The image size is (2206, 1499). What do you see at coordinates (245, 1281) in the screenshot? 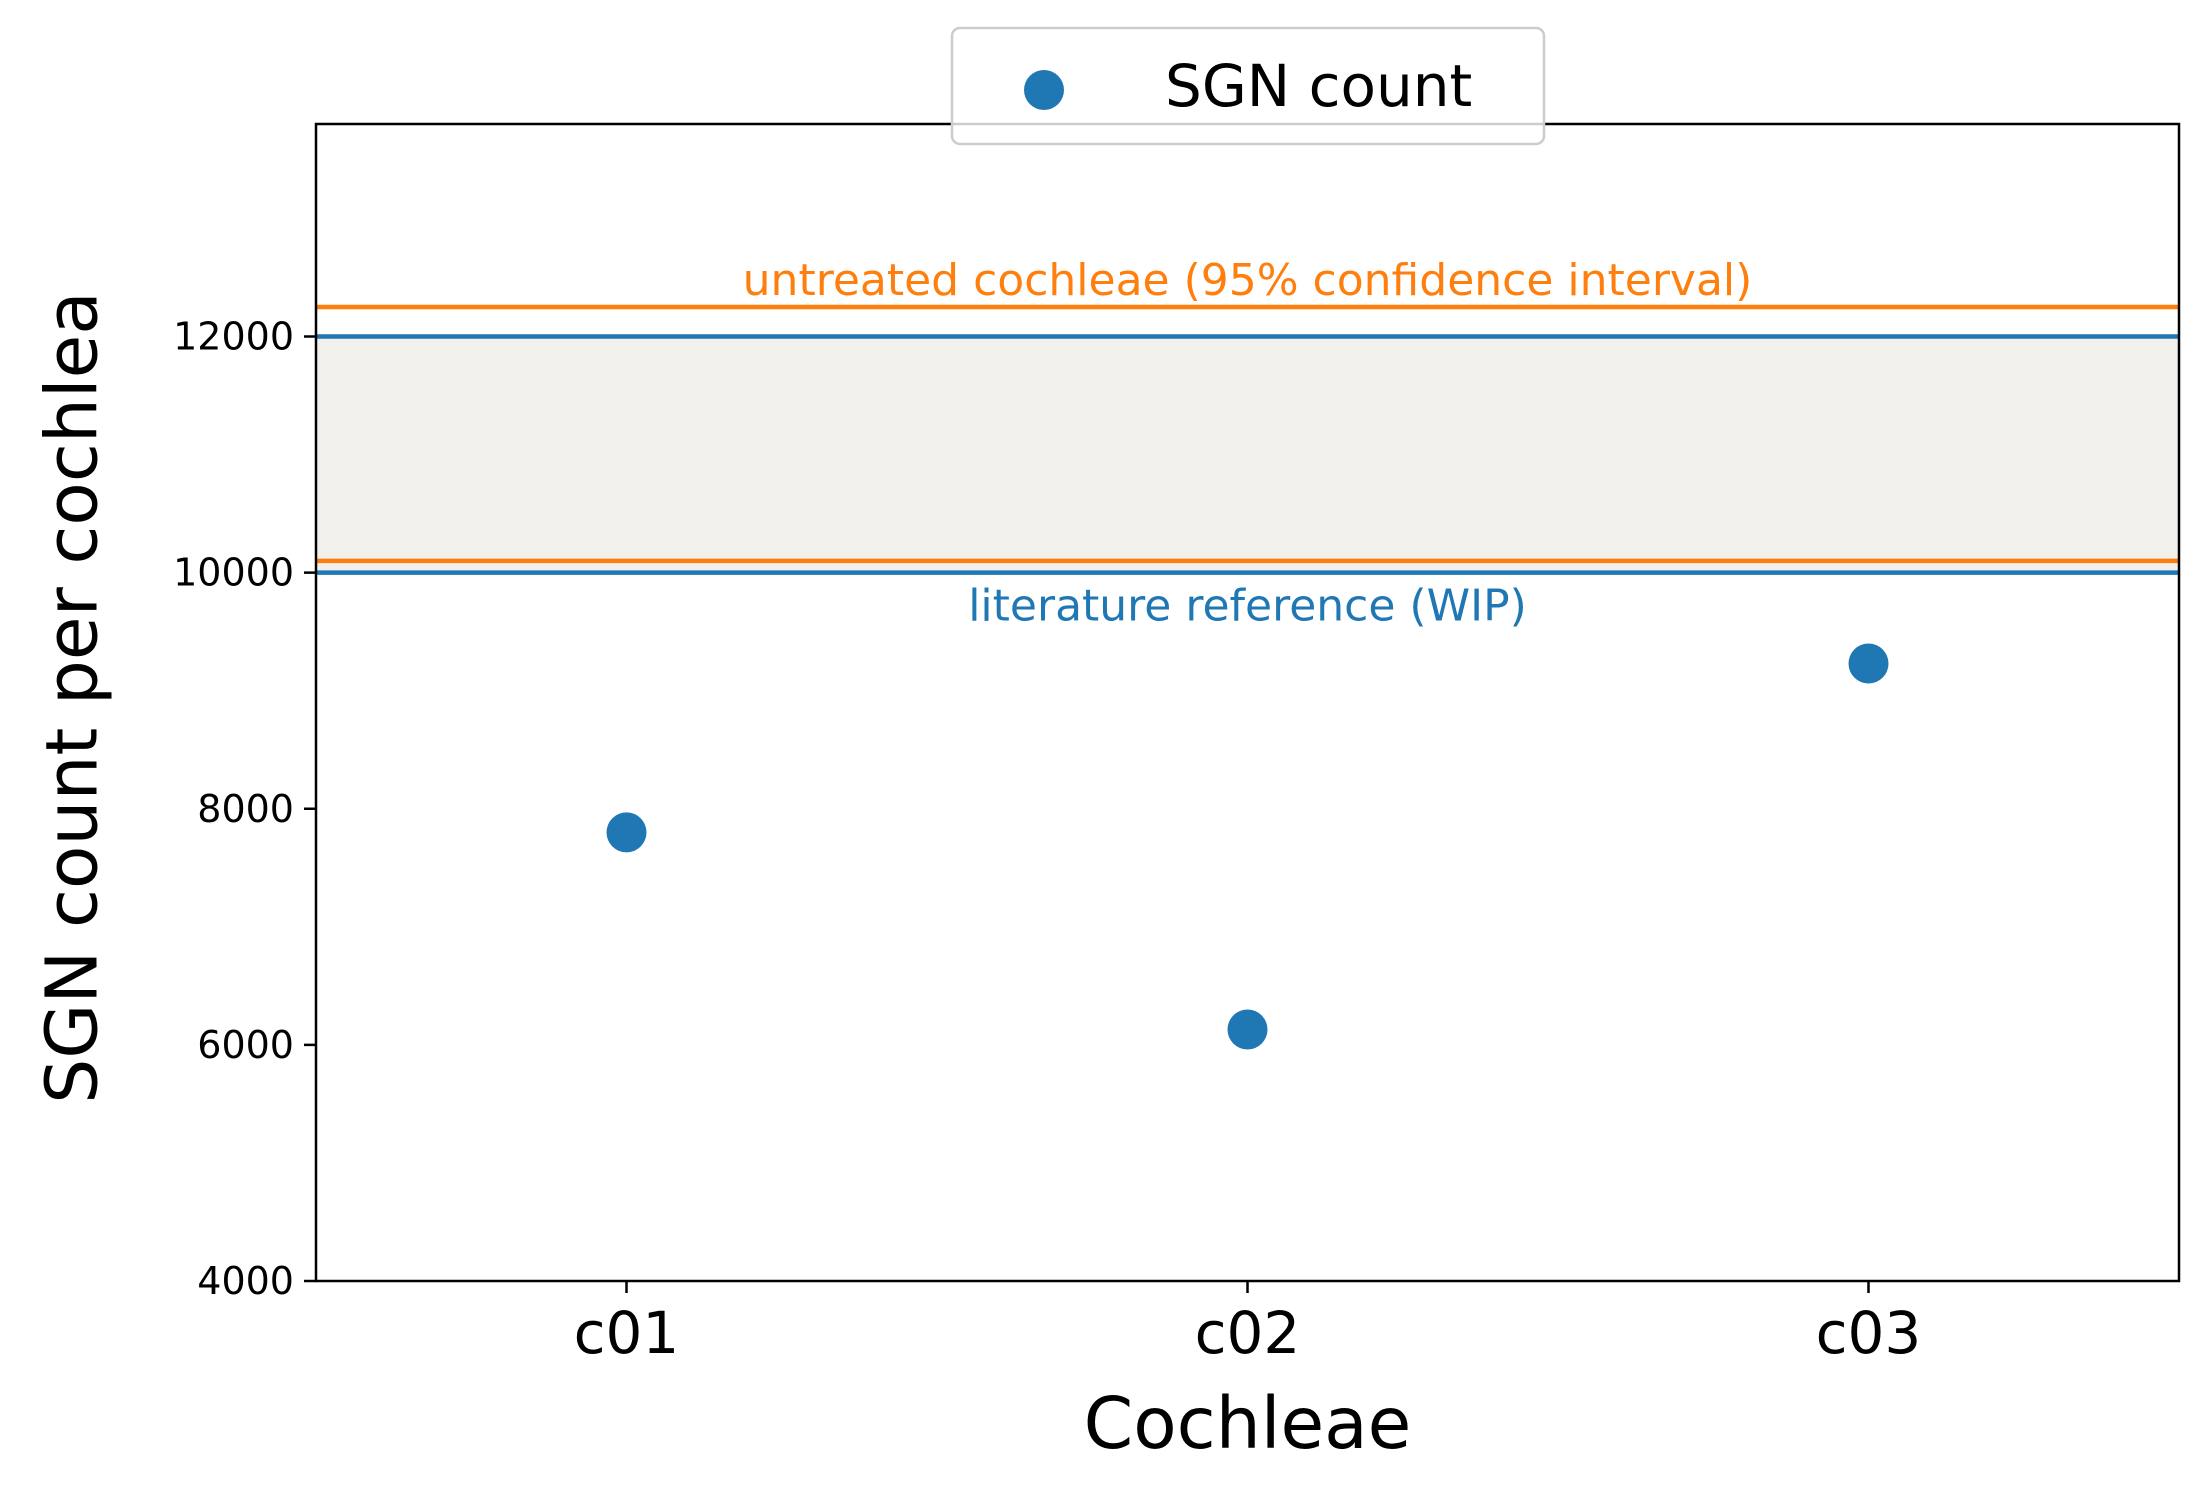
I see `y-tick-label: 4000` at bounding box center [245, 1281].